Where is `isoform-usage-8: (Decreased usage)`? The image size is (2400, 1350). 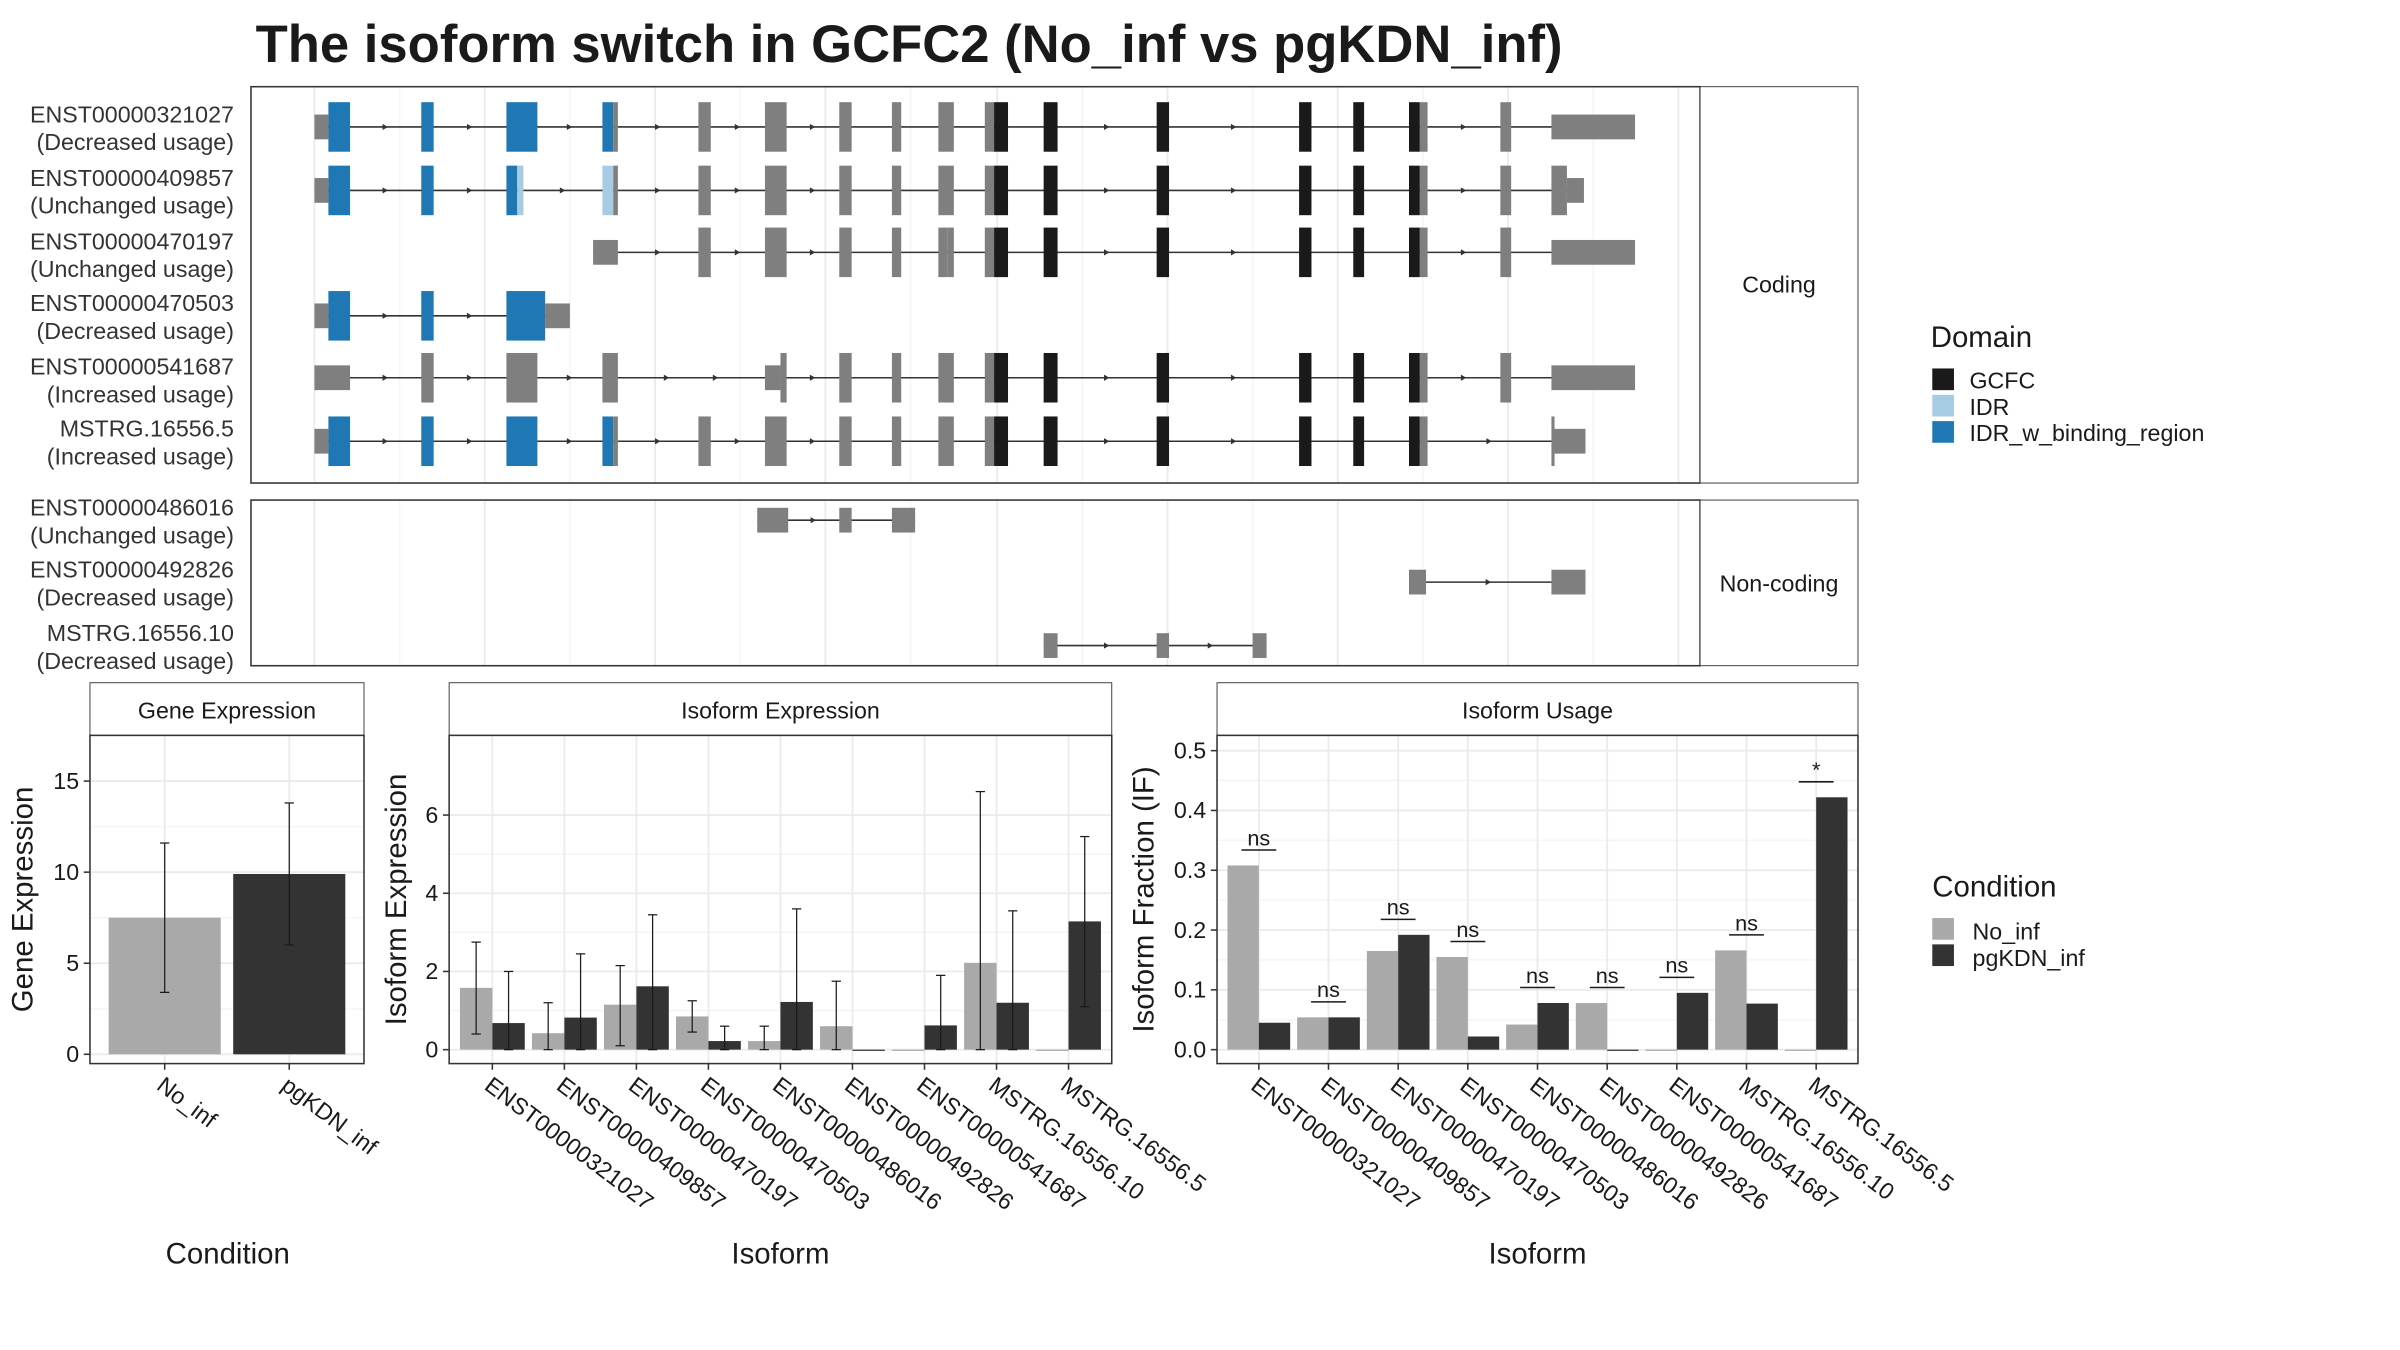
isoform-usage-8: (Decreased usage) is located at coordinates (134, 597).